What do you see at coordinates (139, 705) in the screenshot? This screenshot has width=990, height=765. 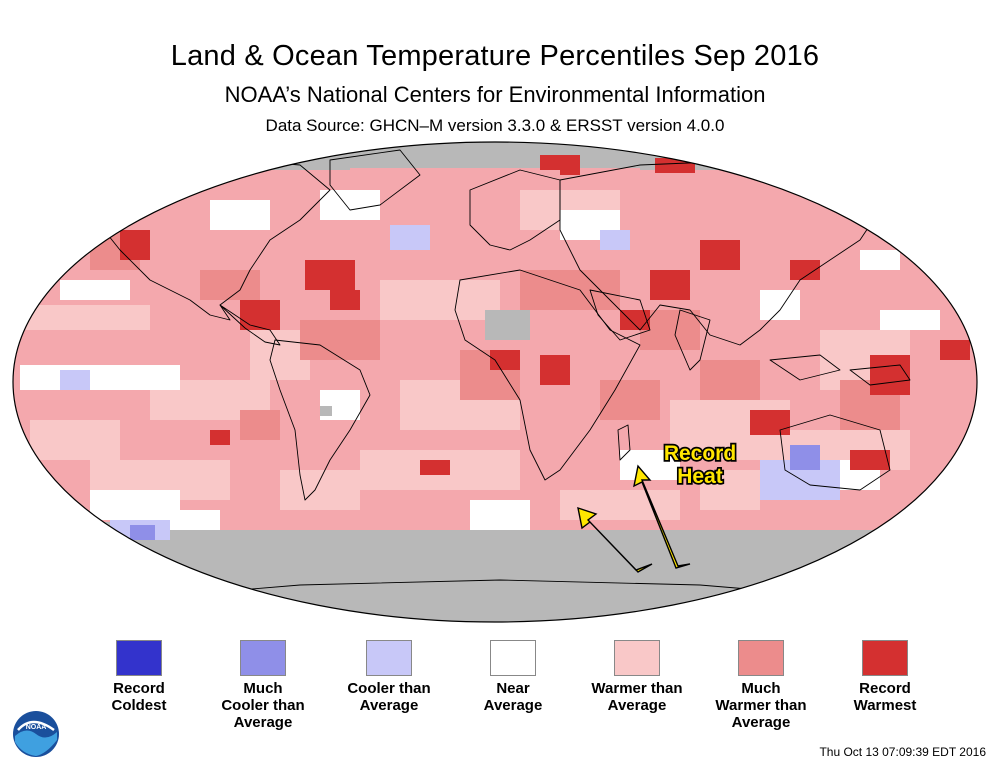 I see `legend-label-line: Coldest` at bounding box center [139, 705].